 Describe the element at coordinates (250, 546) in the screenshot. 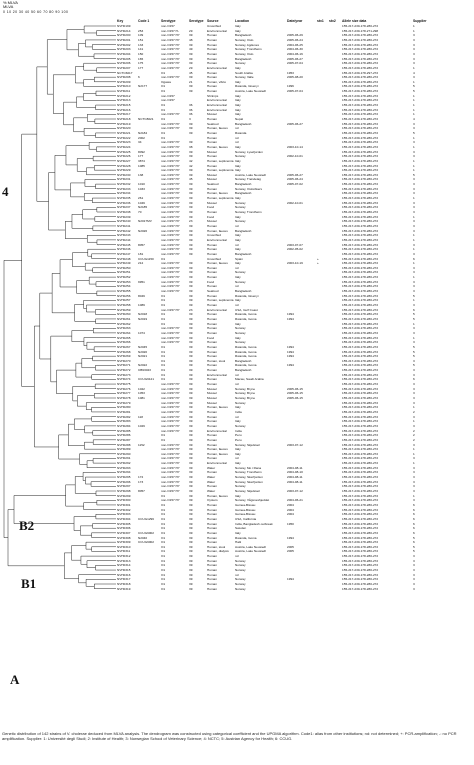

I see `table-cell: Austria, Lake Neusiedl` at that location.